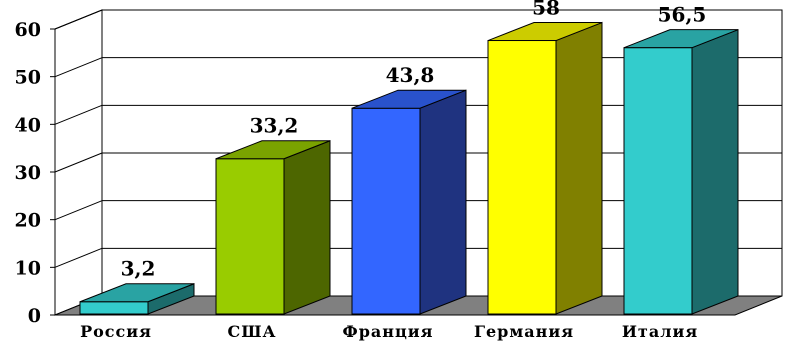  I want to click on category-label: Франция, so click(388, 331).